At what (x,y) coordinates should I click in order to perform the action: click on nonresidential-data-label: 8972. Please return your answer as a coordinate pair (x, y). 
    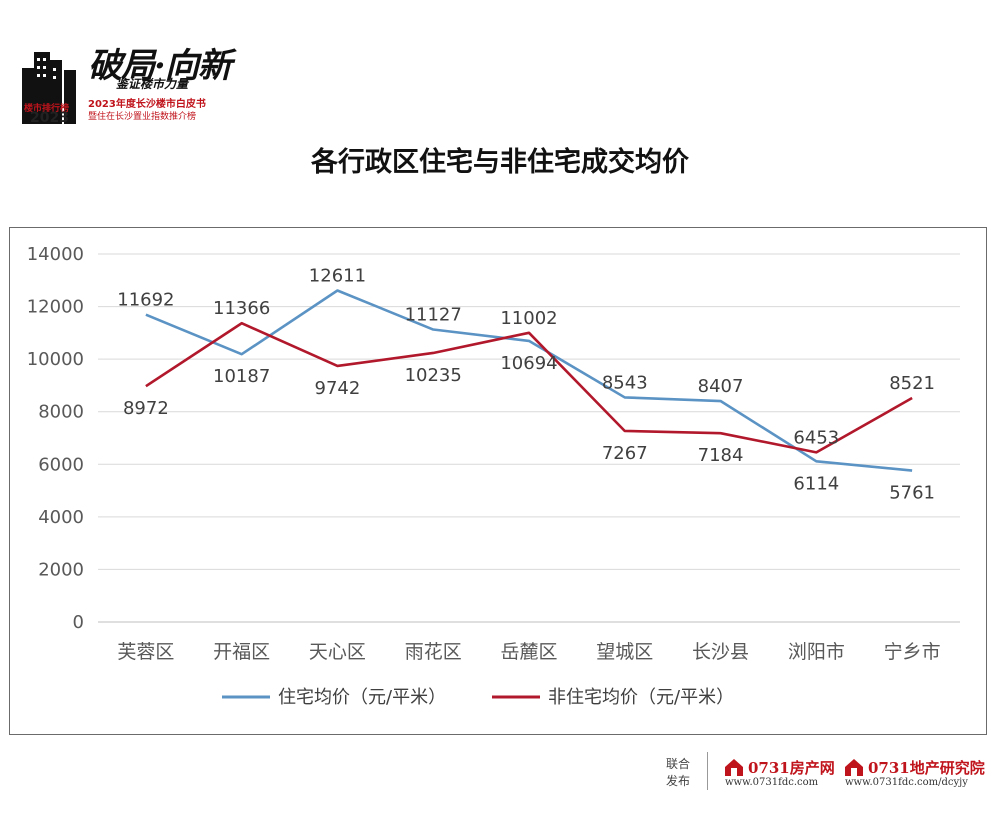
    Looking at the image, I should click on (146, 408).